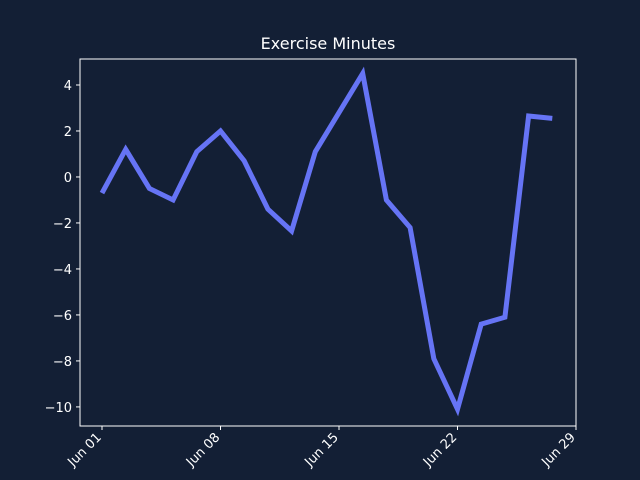  I want to click on y-tick-label: −6, so click(62, 316).